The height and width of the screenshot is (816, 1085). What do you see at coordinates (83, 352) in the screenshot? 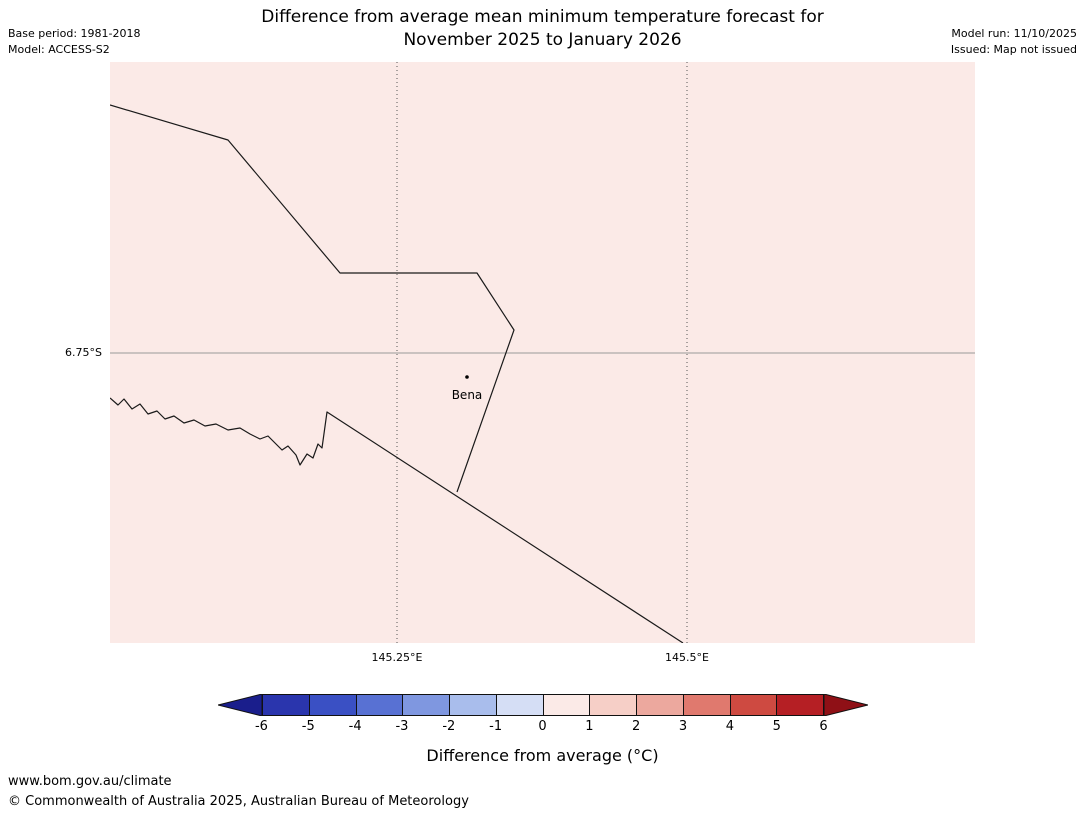
I see `ytick-label-675s: 6.75°S` at bounding box center [83, 352].